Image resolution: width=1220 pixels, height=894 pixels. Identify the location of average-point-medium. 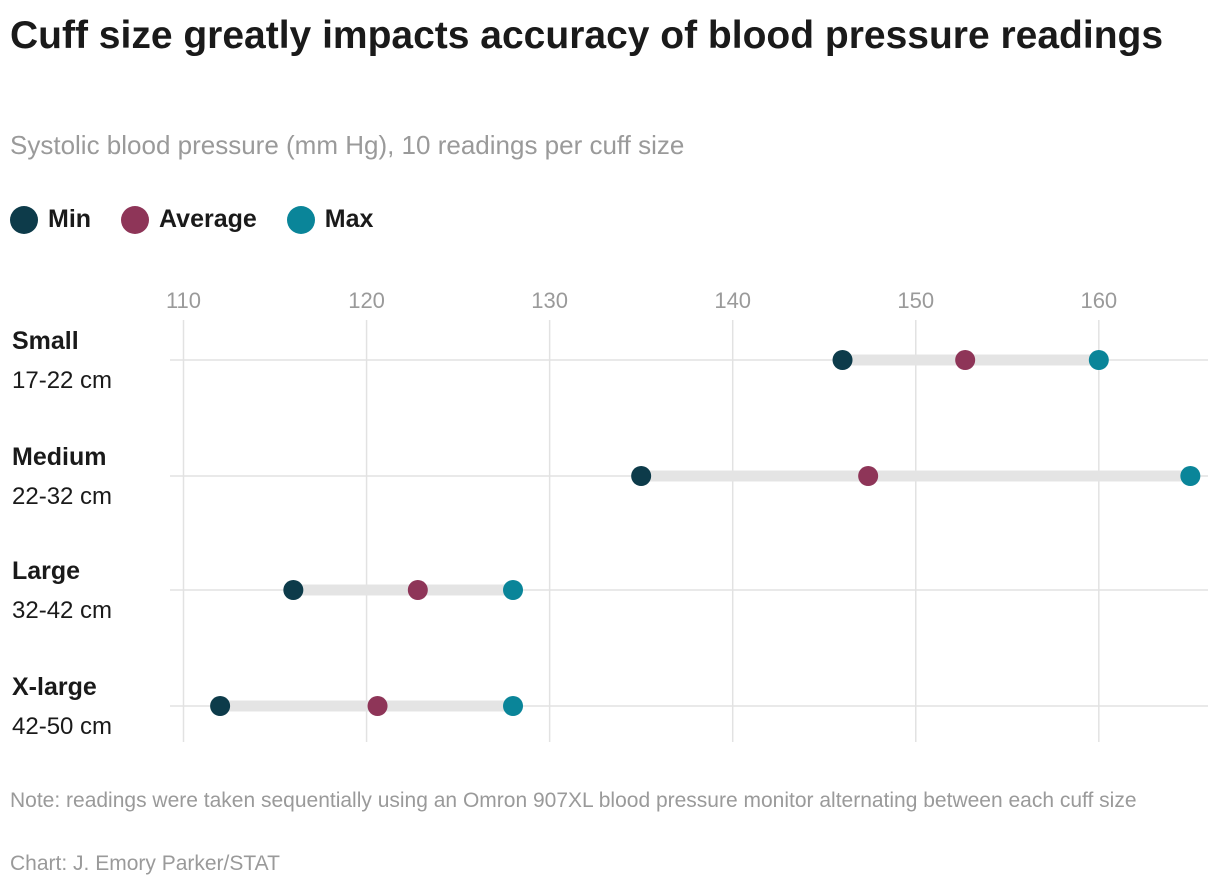
(868, 476).